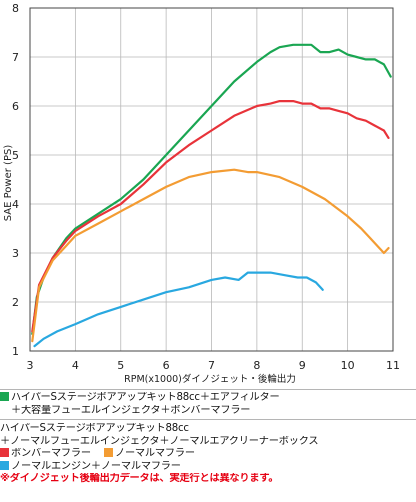 Image resolution: width=416 pixels, height=502 pixels. I want to click on x-tick-label: 11, so click(393, 365).